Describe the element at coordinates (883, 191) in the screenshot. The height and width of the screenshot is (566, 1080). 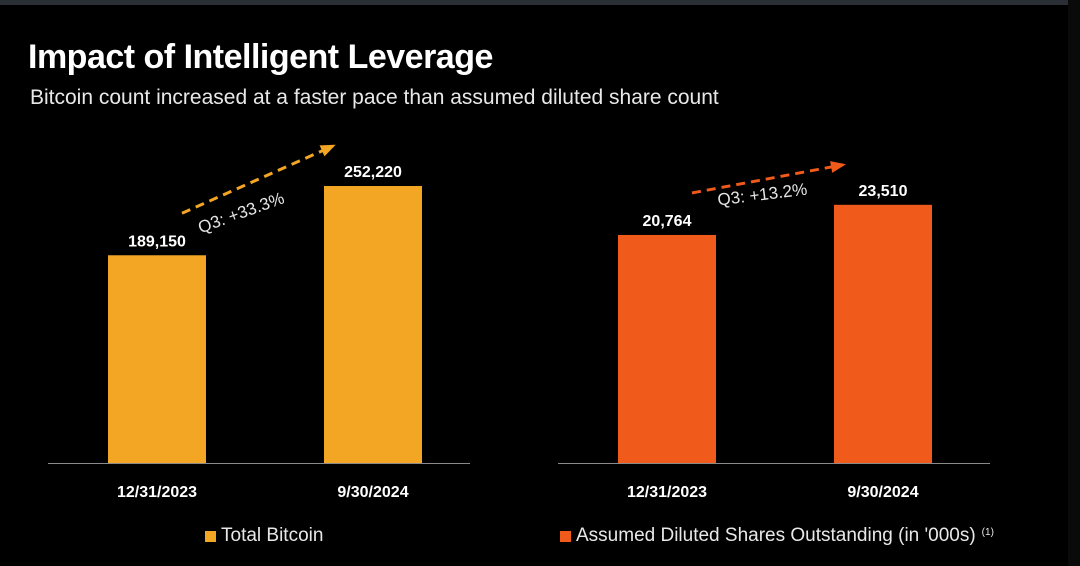
I see `data-label-2-2: 23,510` at that location.